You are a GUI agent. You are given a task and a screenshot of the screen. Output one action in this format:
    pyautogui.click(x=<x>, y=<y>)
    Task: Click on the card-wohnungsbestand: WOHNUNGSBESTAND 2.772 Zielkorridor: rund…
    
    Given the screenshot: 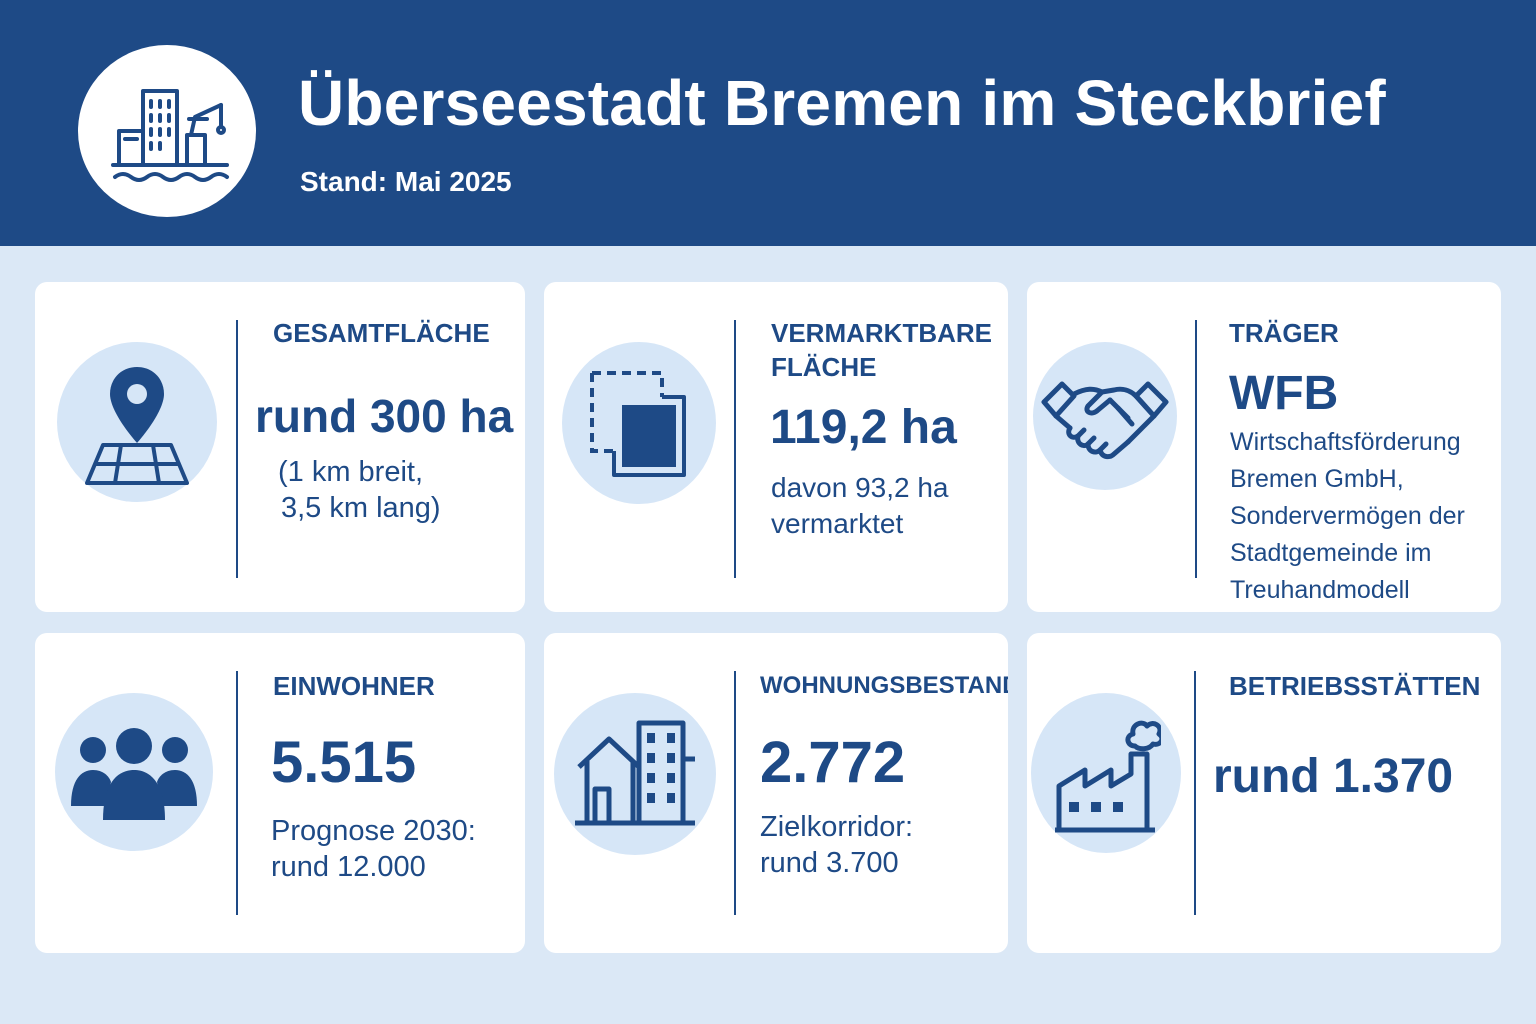 What is the action you would take?
    pyautogui.click(x=776, y=793)
    